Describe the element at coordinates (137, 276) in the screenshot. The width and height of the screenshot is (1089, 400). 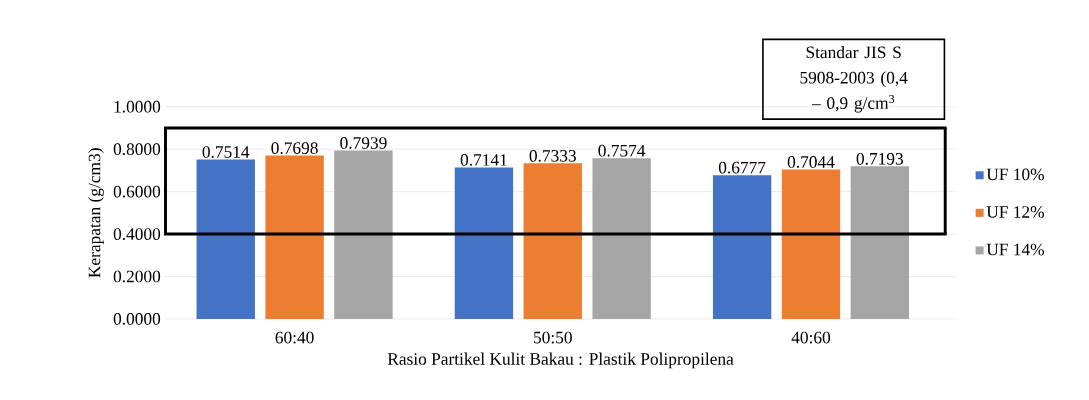
I see `y-tick-label: 0.2000` at that location.